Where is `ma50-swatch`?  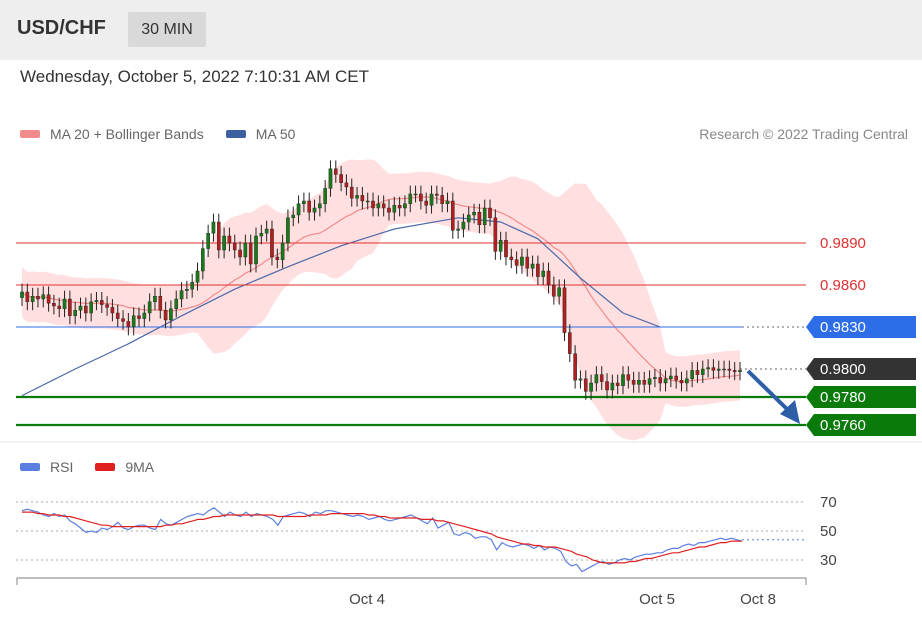 ma50-swatch is located at coordinates (235, 134).